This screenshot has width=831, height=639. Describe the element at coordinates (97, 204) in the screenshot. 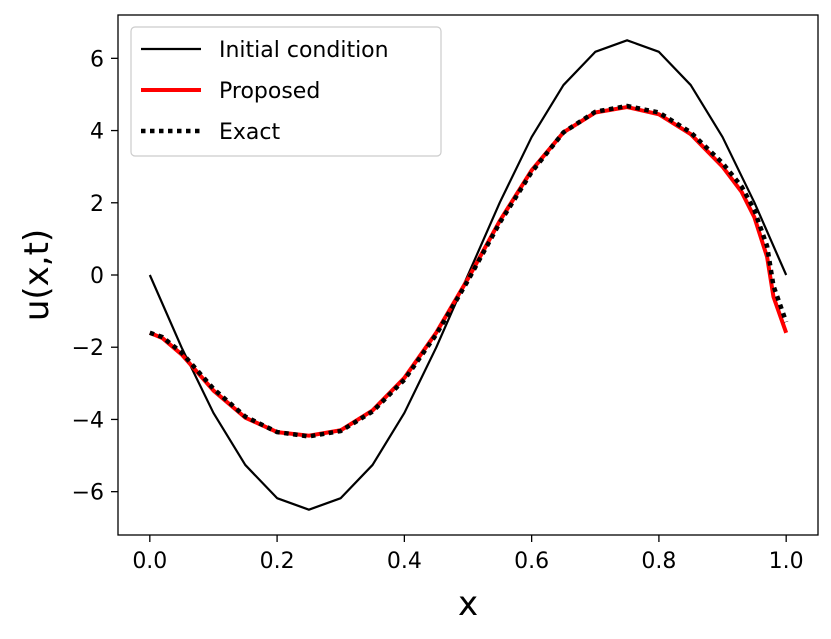

I see `y-tick-label: 2` at that location.